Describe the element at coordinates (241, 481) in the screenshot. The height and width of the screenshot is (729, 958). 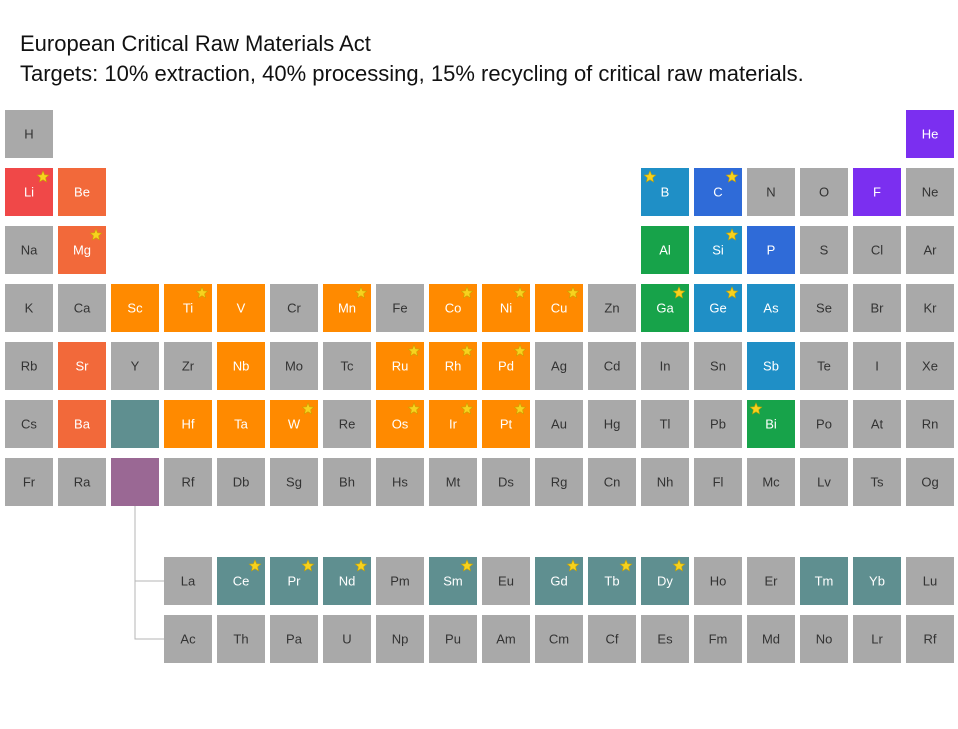
I see `element-symbol: Db` at that location.